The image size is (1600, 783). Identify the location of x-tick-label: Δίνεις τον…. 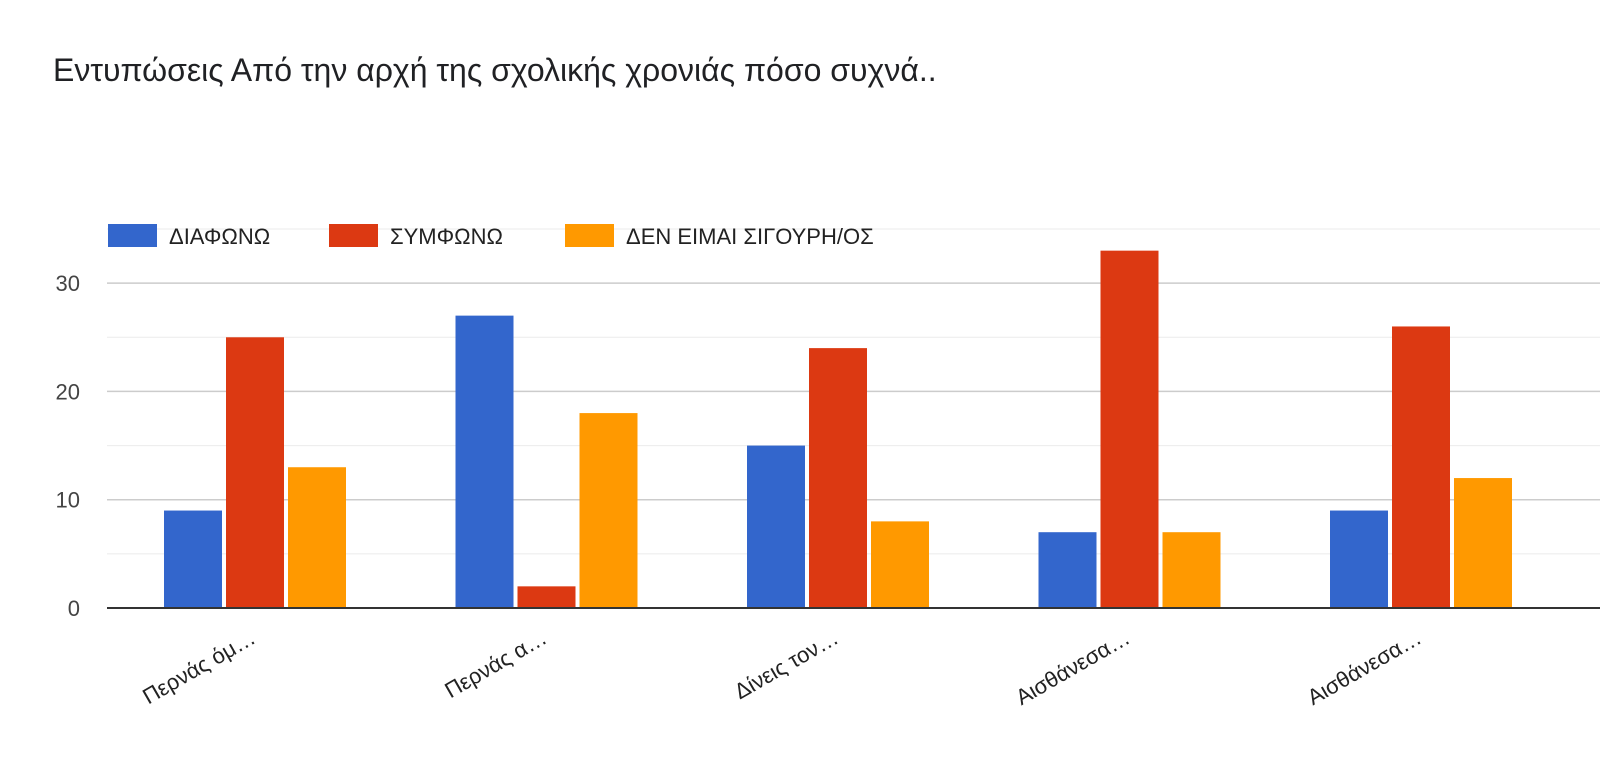
(786, 664).